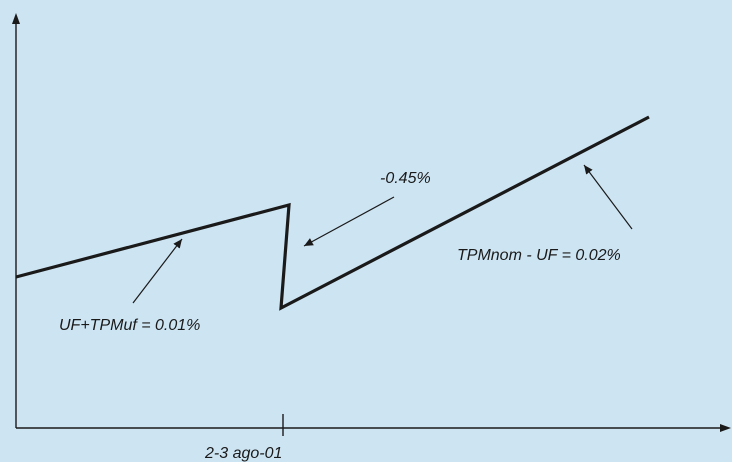 This screenshot has height=462, width=732. Describe the element at coordinates (243, 453) in the screenshot. I see `x-tick-label: 2-3 ago-01` at that location.